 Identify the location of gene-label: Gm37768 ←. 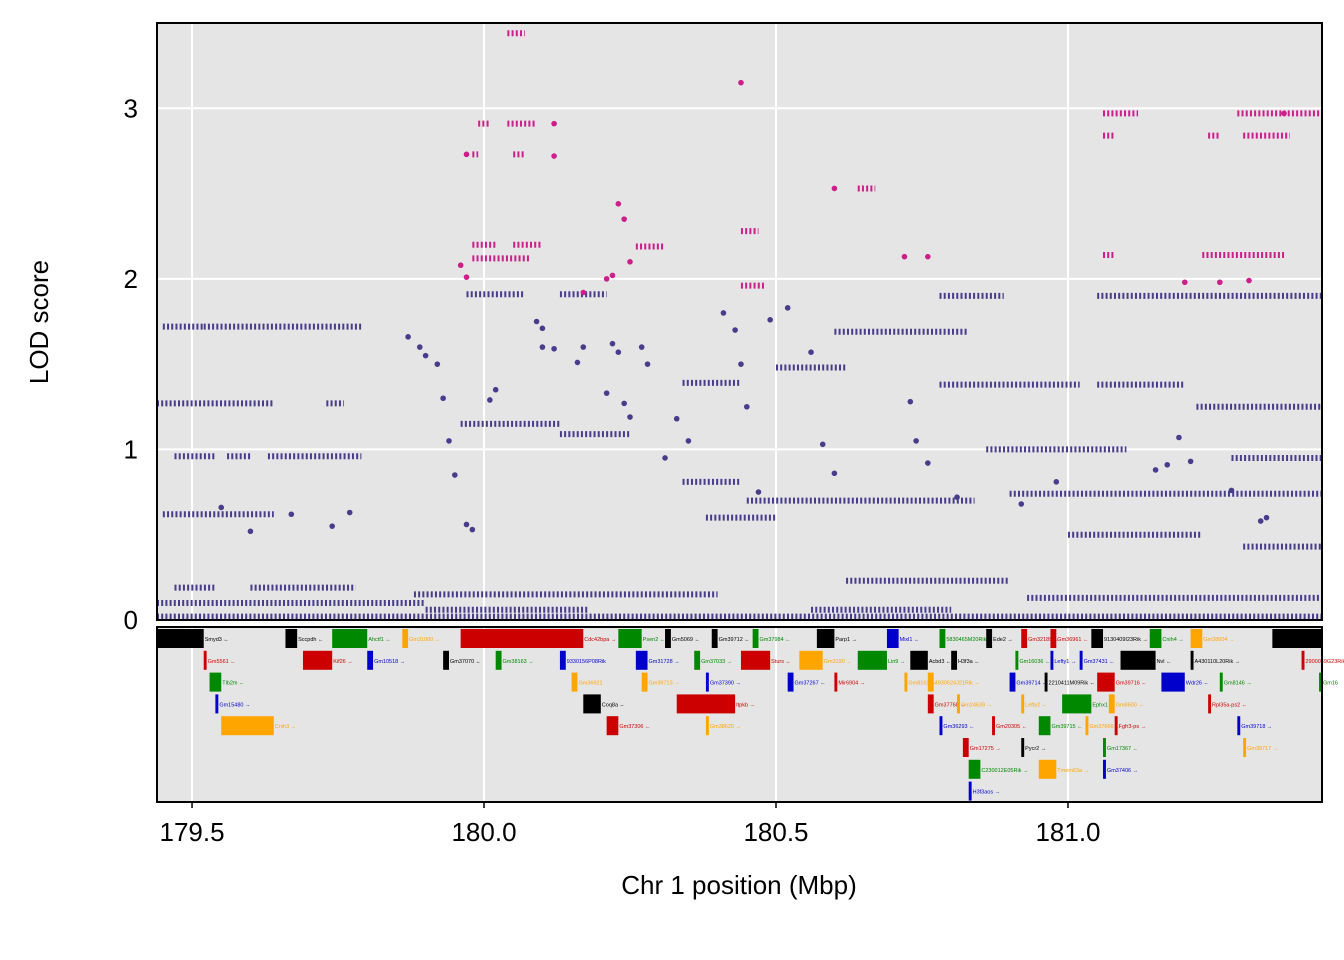
(950, 705).